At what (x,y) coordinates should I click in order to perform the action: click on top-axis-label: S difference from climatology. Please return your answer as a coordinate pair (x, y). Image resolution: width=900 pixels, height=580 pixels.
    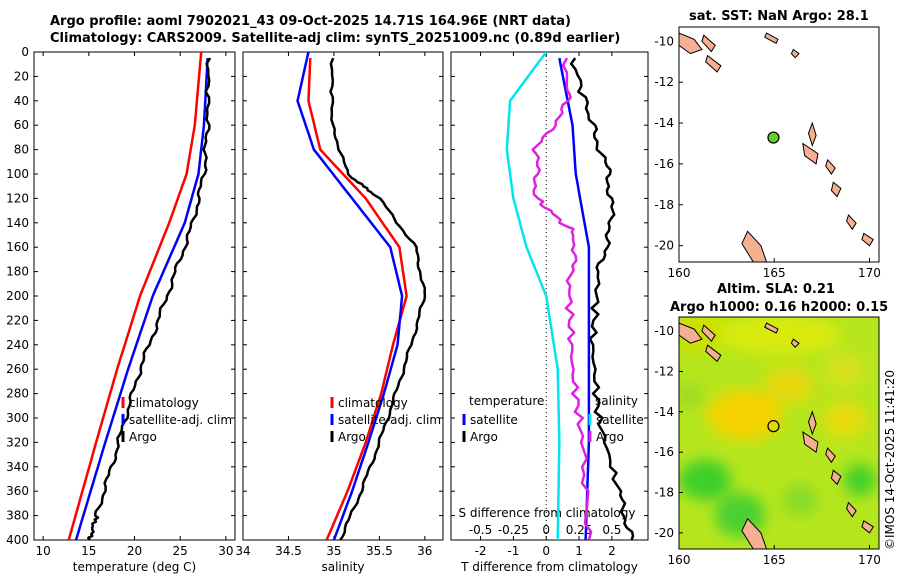
    Looking at the image, I should click on (547, 513).